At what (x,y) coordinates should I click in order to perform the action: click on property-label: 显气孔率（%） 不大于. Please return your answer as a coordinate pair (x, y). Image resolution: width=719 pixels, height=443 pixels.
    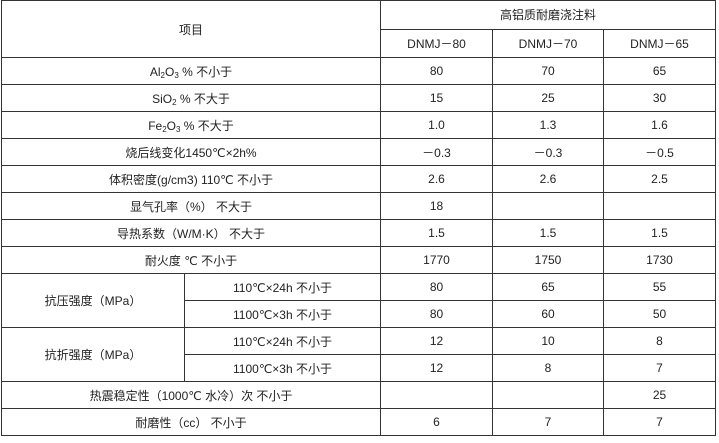
    Looking at the image, I should click on (191, 206).